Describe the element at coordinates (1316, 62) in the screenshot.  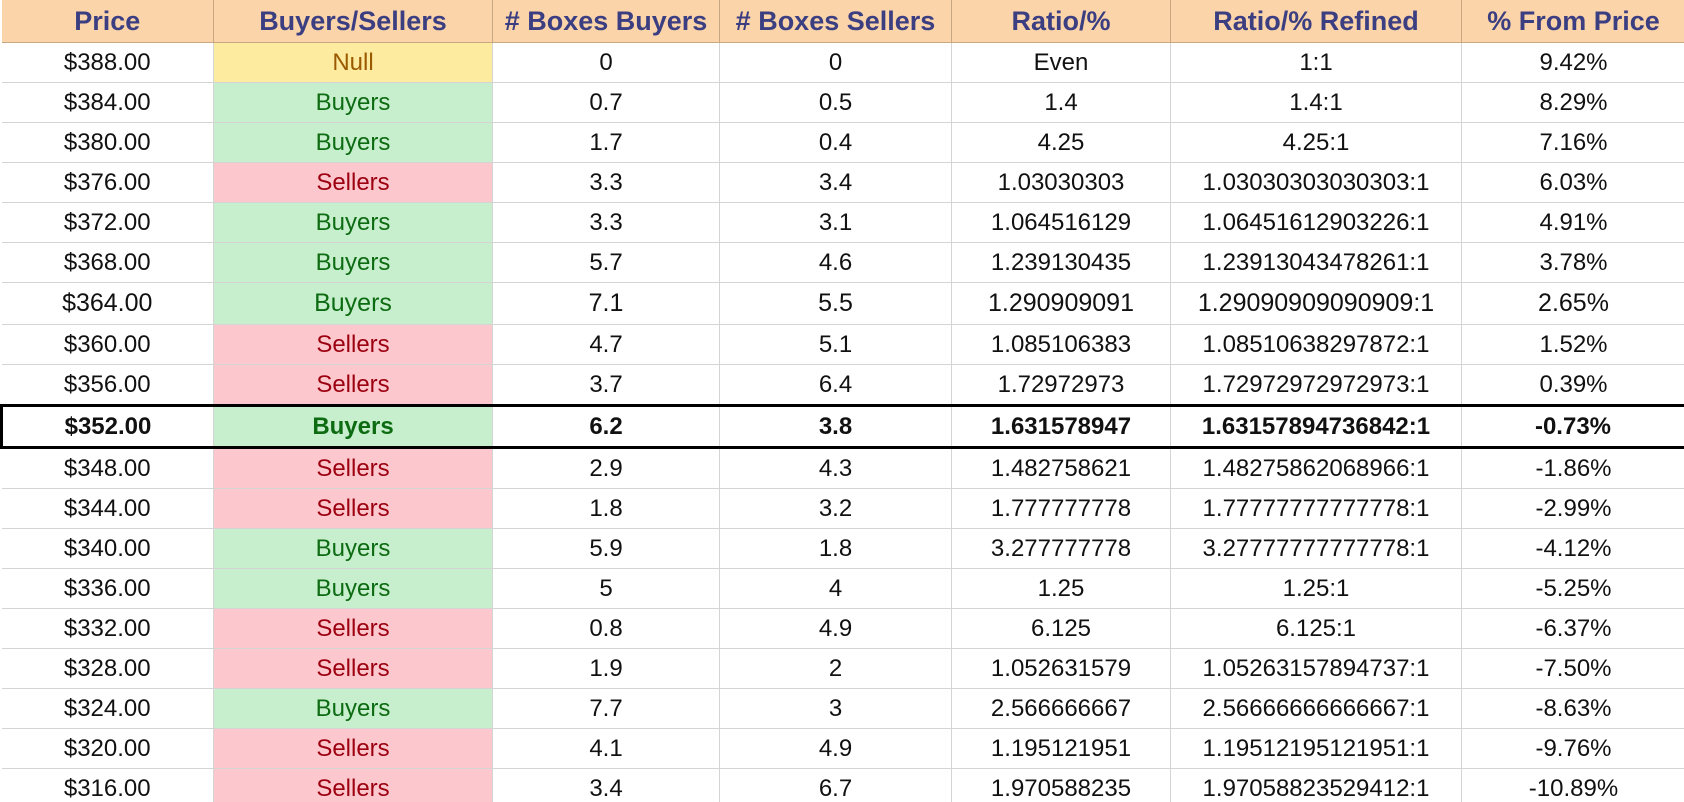
I see `ratio-refined-cell: 1:1` at that location.